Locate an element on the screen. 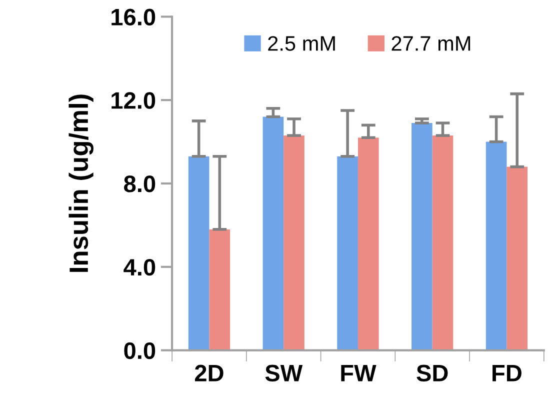 This screenshot has height=417, width=555. y-tick-label: 16.0 is located at coordinates (134, 17).